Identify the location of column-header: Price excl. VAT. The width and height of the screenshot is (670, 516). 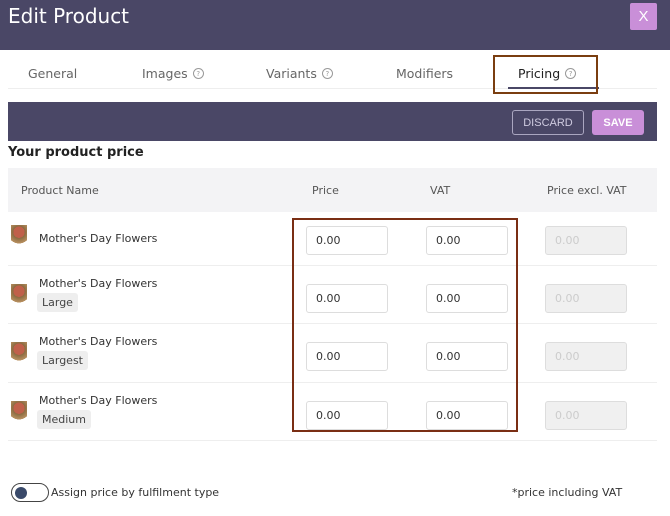
(587, 190).